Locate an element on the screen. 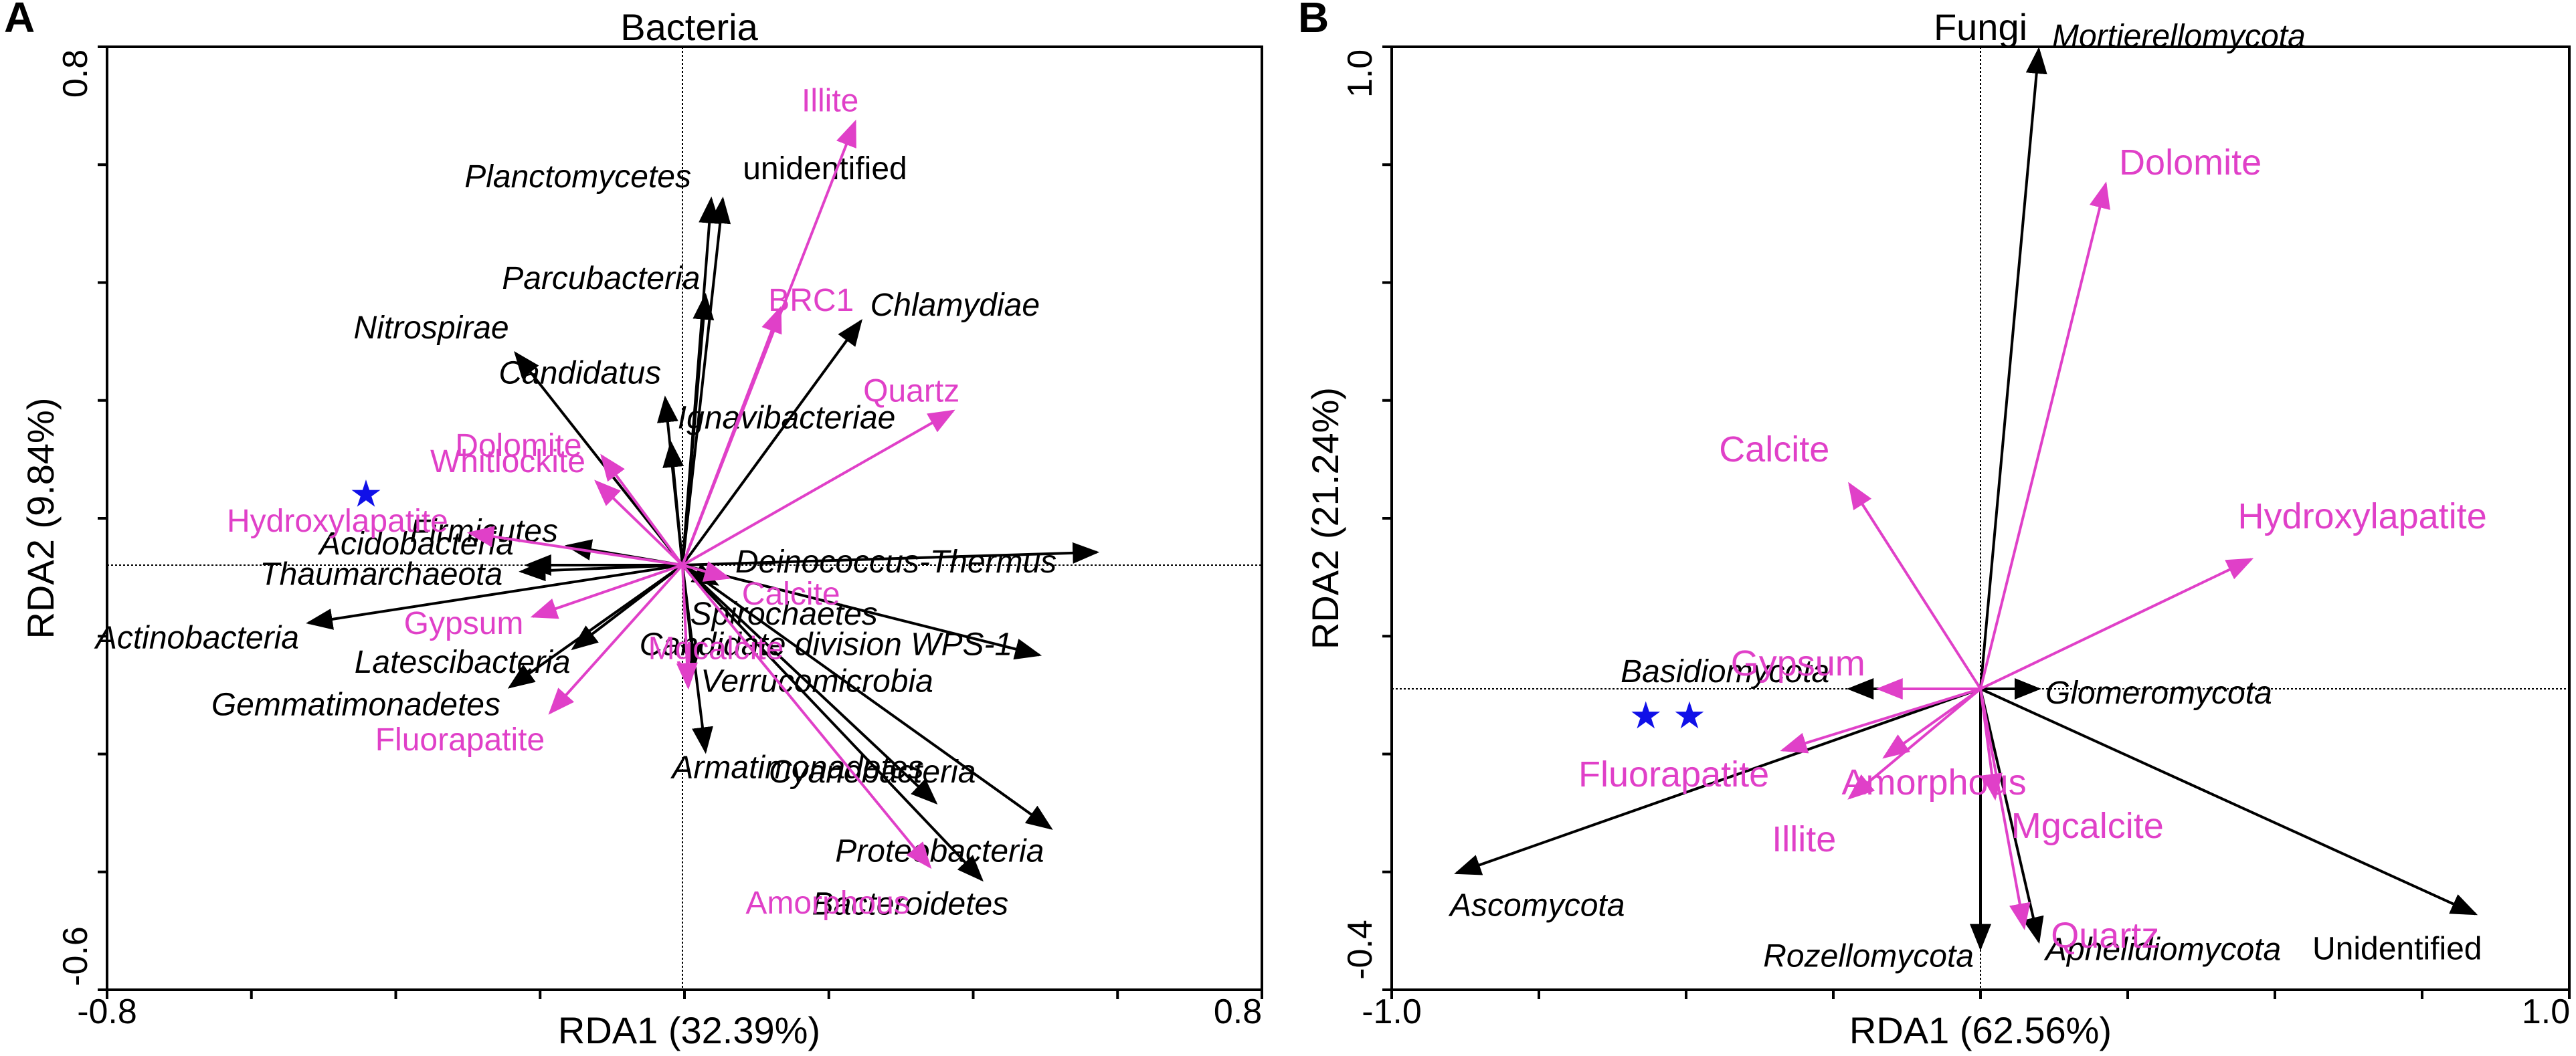 This screenshot has width=2576, height=1056. taxon-arrow-chlamydiae is located at coordinates (772, 442).